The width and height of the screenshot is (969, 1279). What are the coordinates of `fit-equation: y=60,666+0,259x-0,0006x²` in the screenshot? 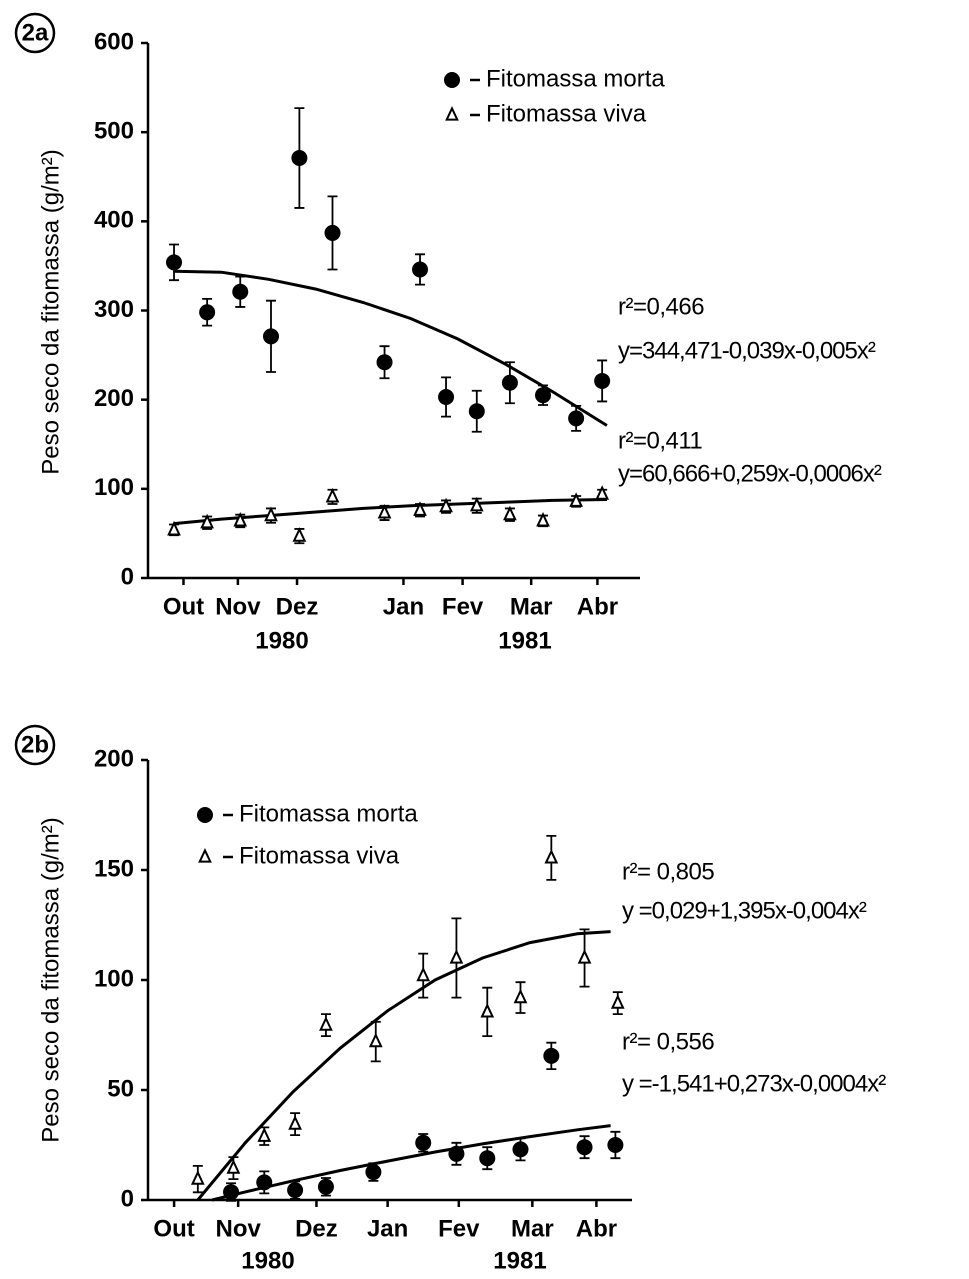 It's located at (750, 473).